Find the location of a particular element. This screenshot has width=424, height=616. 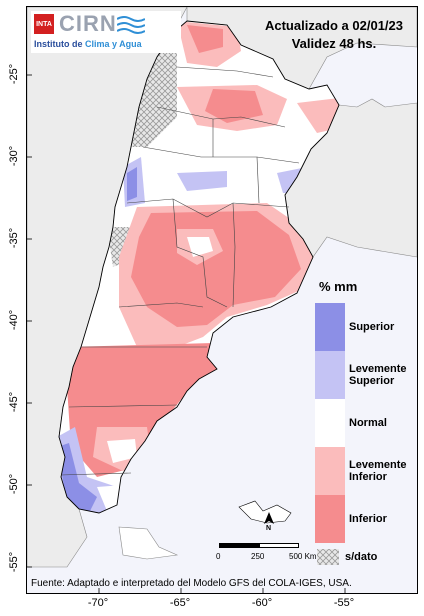

legend-item-normal: Normal is located at coordinates (363, 423).